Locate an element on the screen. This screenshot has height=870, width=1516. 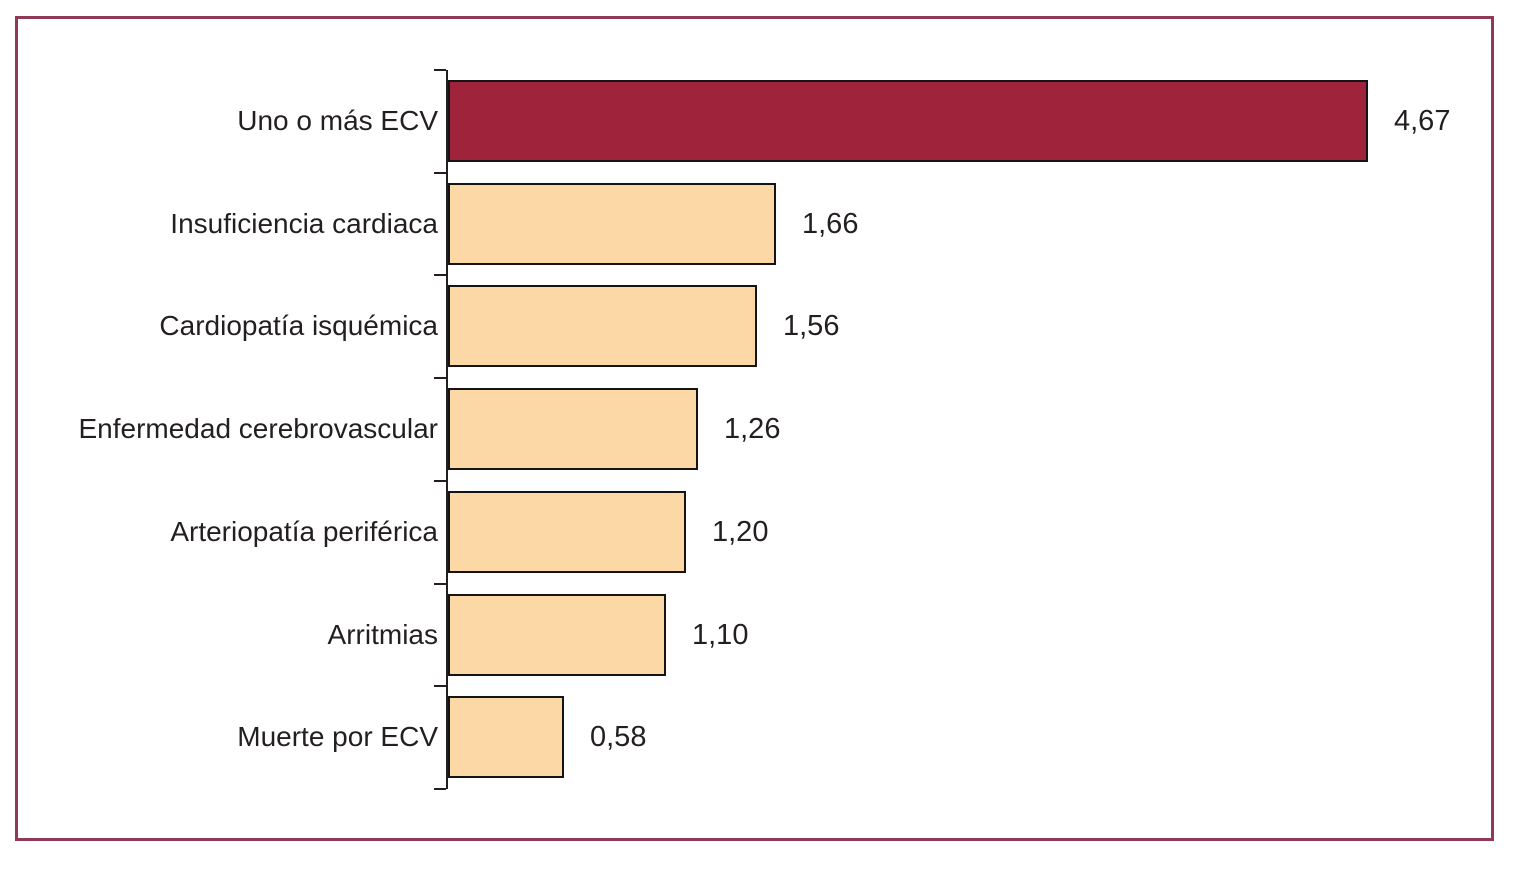
category-label: Muerte por ECV is located at coordinates (337, 736).